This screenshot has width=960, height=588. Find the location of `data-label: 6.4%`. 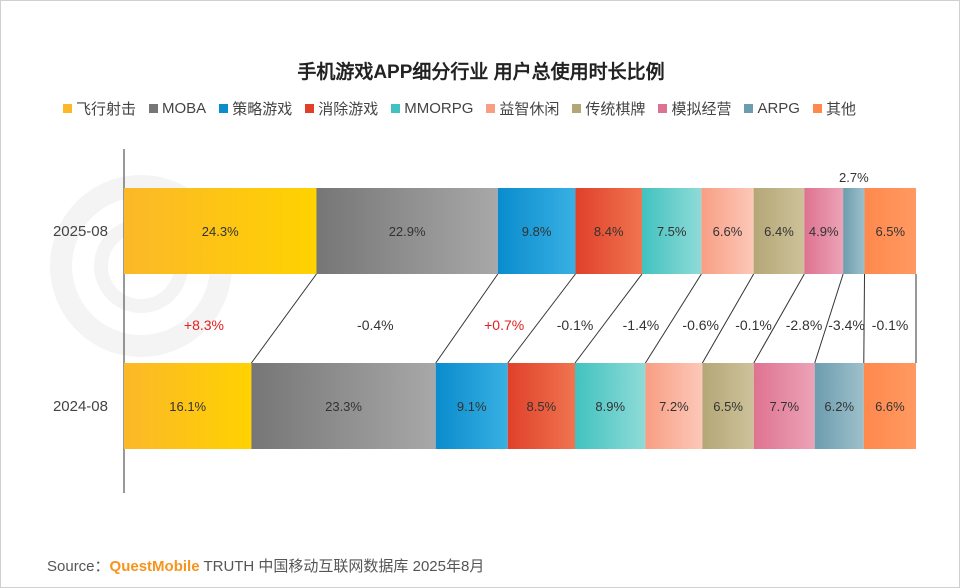

data-label: 6.4% is located at coordinates (779, 231).